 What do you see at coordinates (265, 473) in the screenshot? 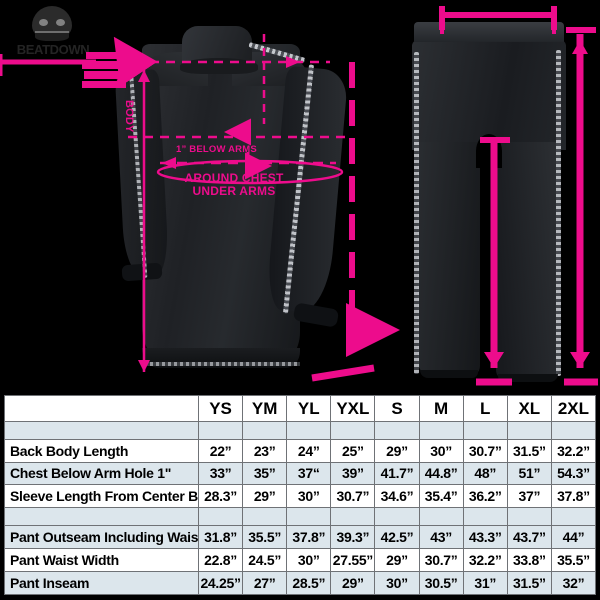
I see `measurement-value: 35”` at bounding box center [265, 473].